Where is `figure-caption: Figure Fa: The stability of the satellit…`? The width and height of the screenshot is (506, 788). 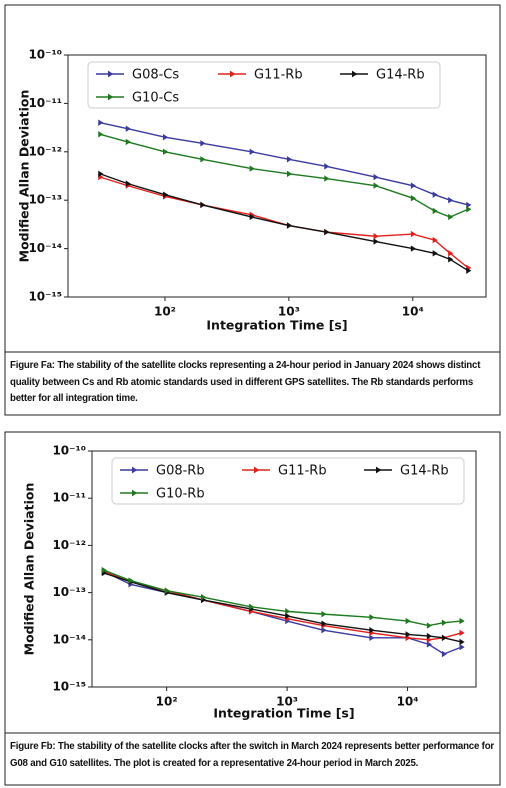
figure-caption: Figure Fa: The stability of the satellit… is located at coordinates (245, 382).